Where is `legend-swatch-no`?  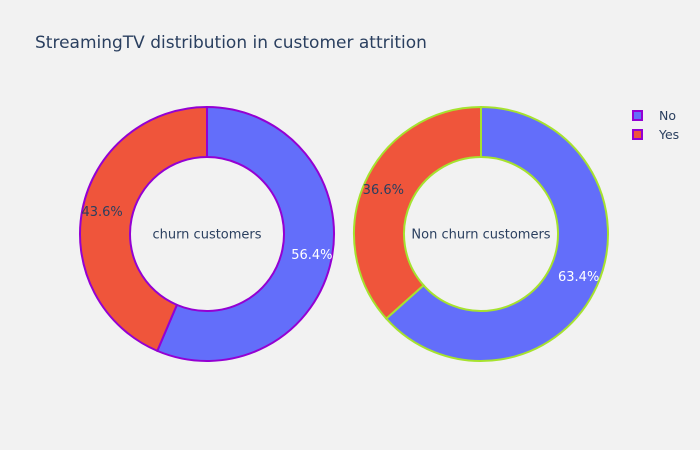
legend-swatch-no is located at coordinates (637, 115).